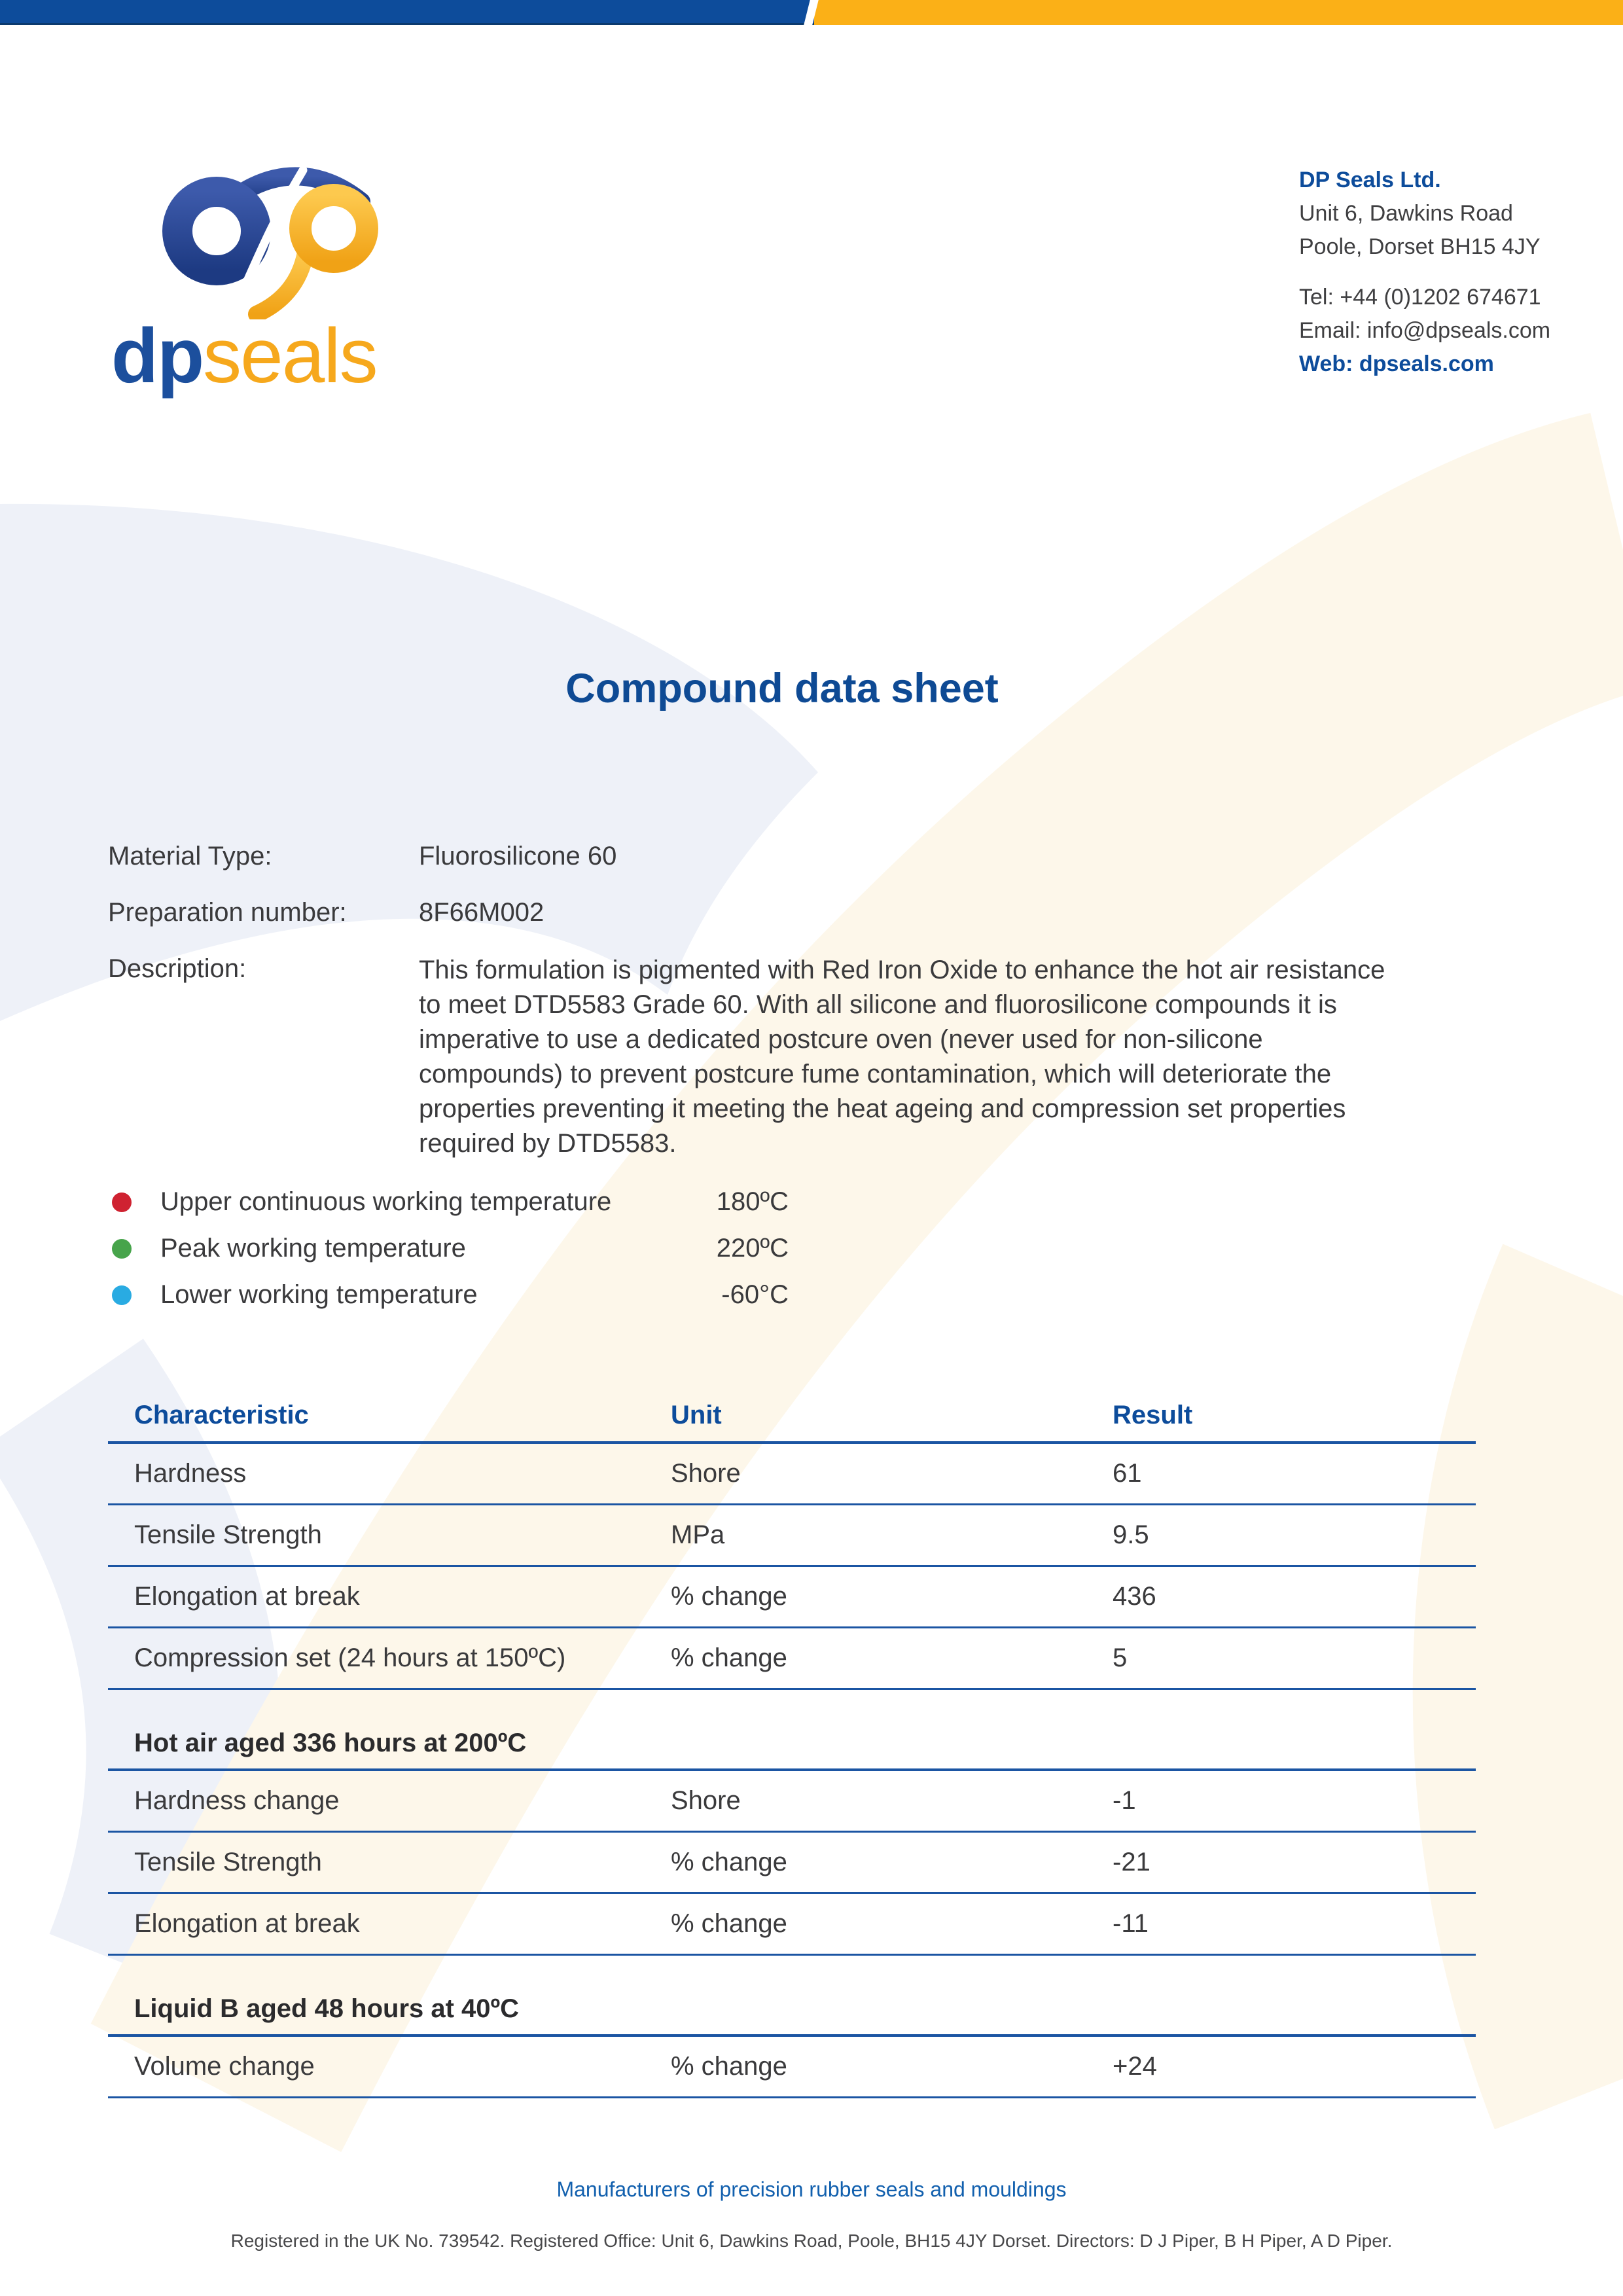 The image size is (1623, 2296). What do you see at coordinates (350, 1657) in the screenshot?
I see `cell-characteristic: Compression set (24 hours at 150ºC)` at bounding box center [350, 1657].